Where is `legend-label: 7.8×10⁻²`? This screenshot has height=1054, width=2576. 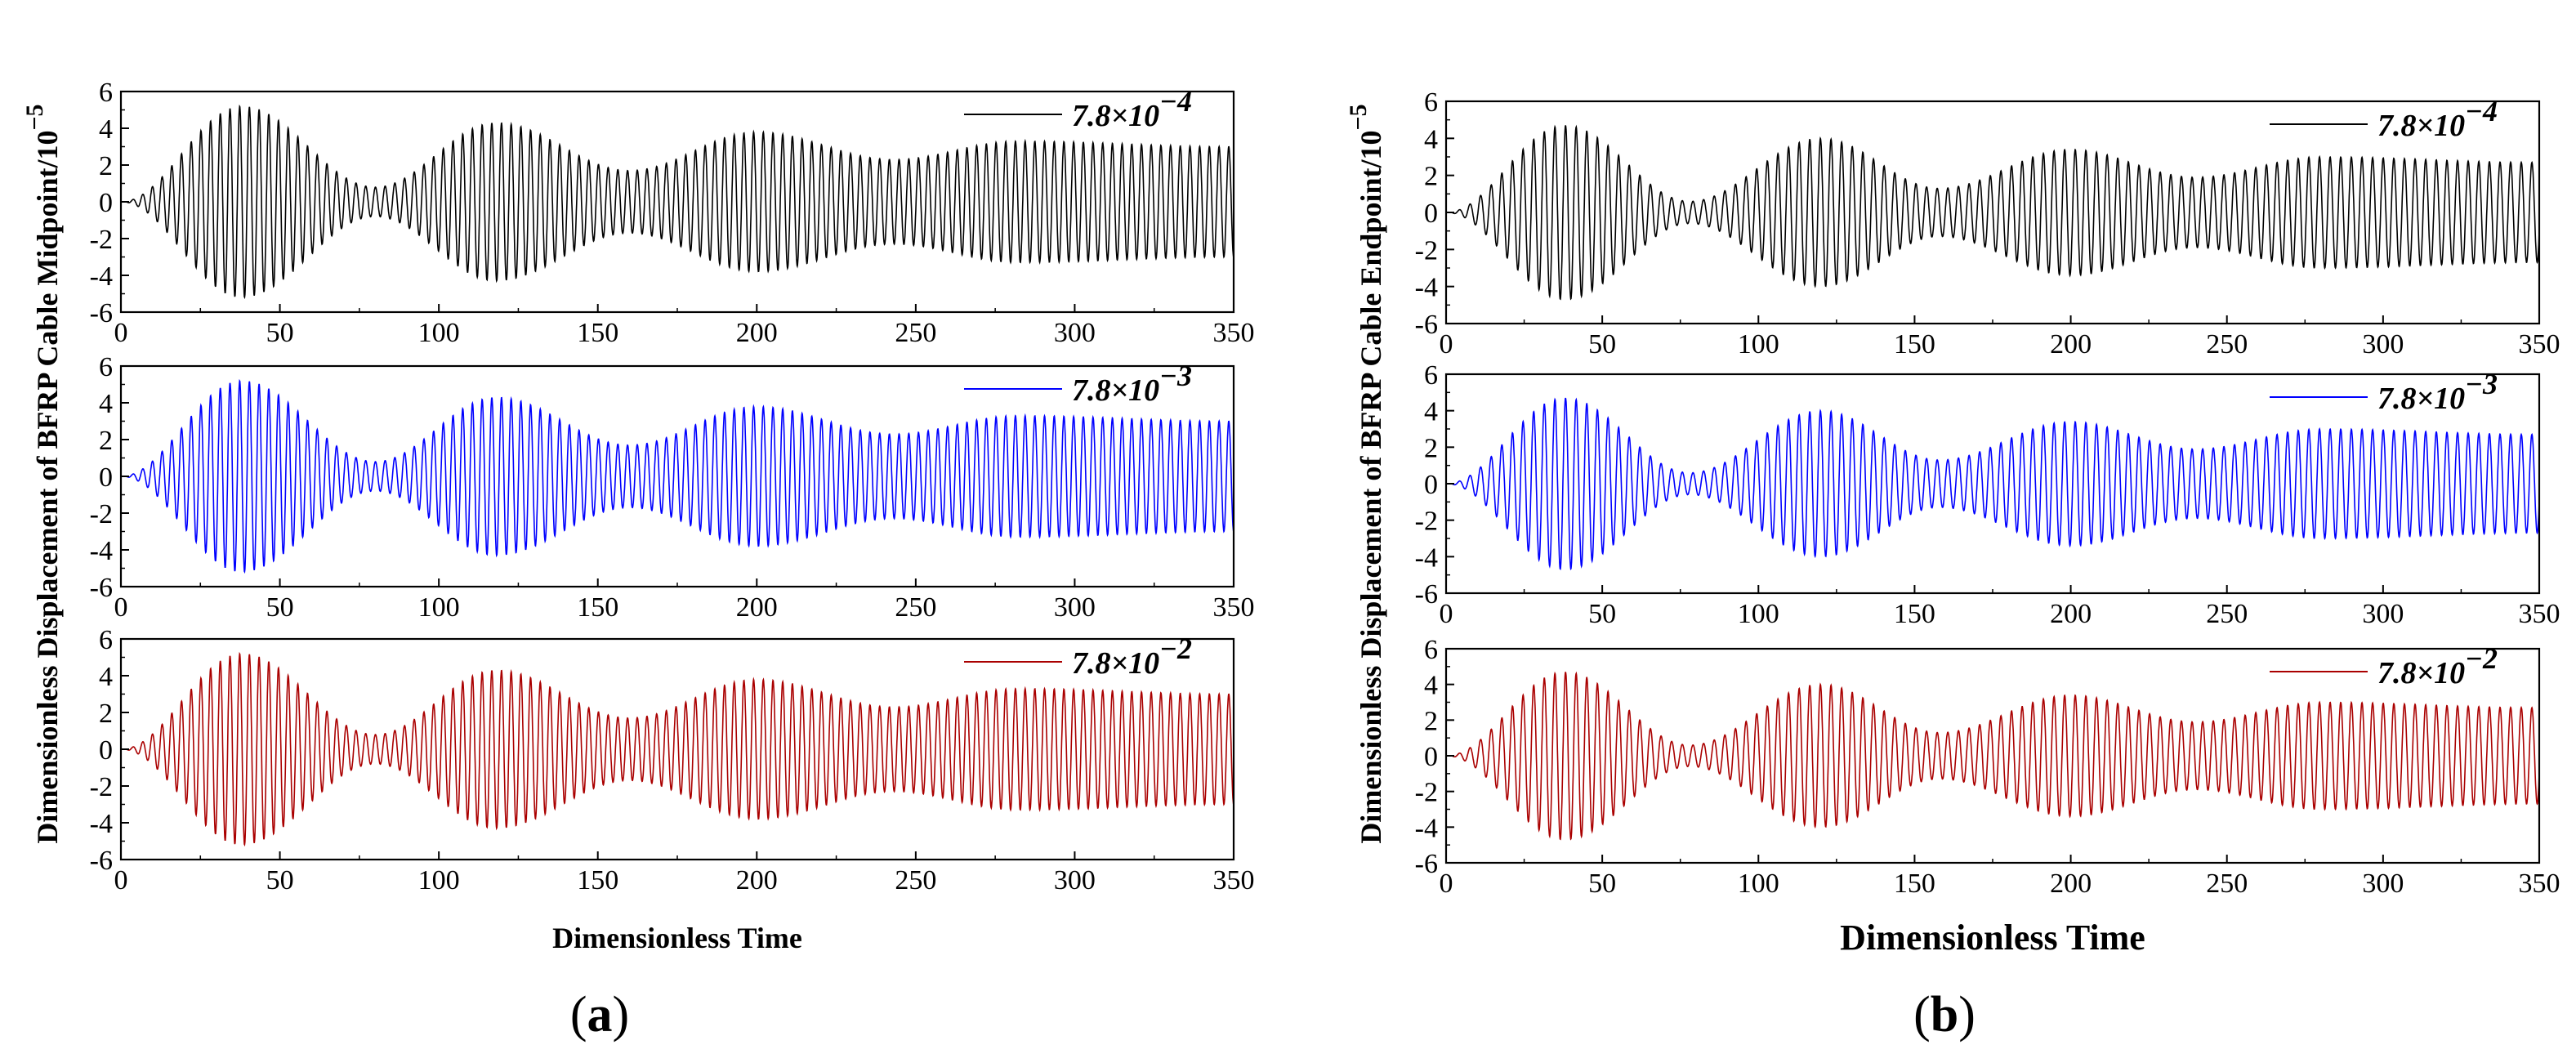
legend-label: 7.8×10⁻² is located at coordinates (1132, 656).